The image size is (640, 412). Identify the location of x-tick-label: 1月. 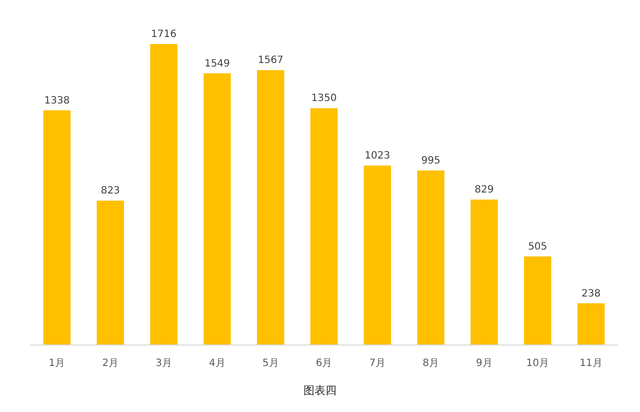
(57, 363).